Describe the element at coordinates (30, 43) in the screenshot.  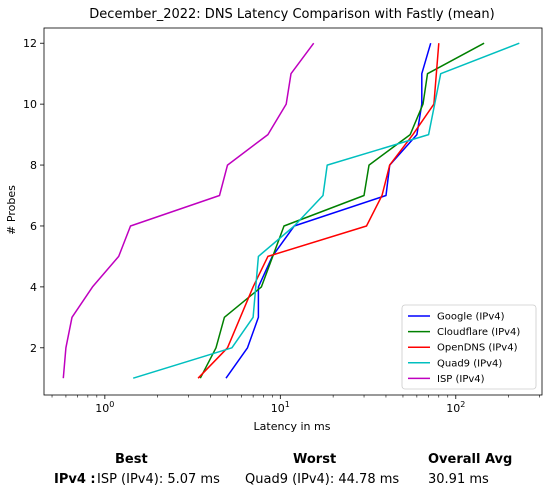
I see `y-tick-label: 12` at that location.